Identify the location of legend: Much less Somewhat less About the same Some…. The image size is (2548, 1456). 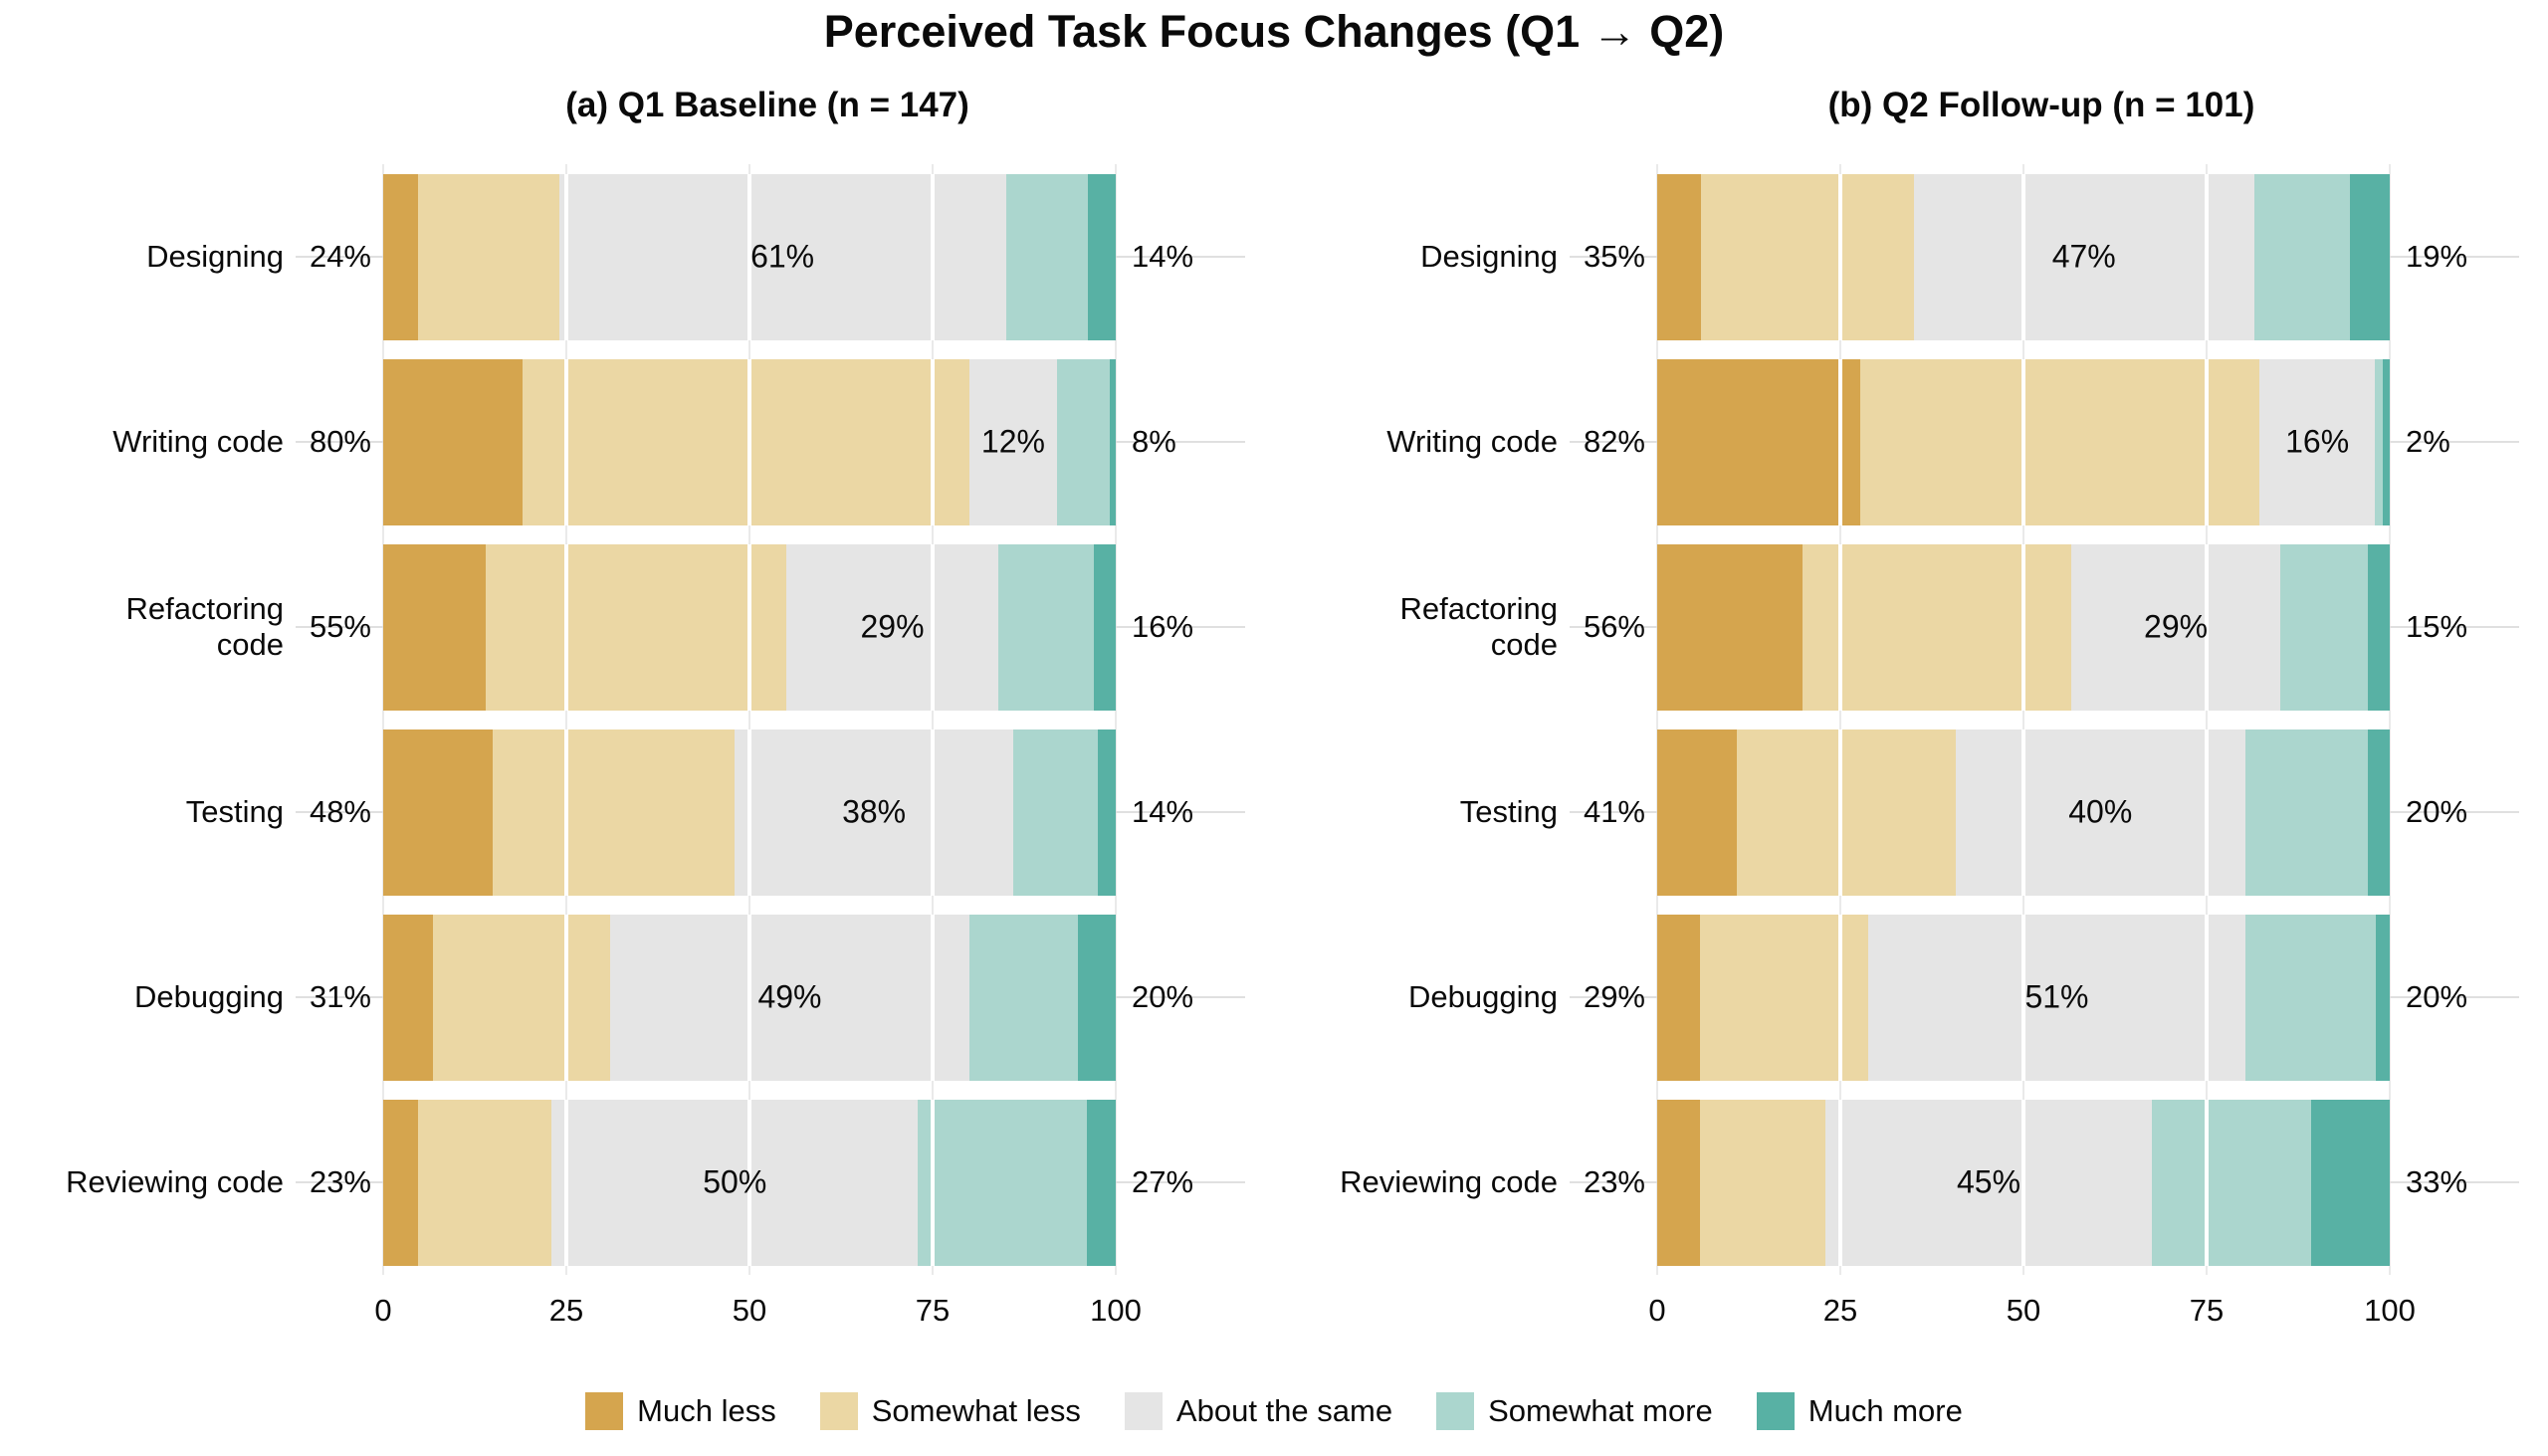
(1274, 1411).